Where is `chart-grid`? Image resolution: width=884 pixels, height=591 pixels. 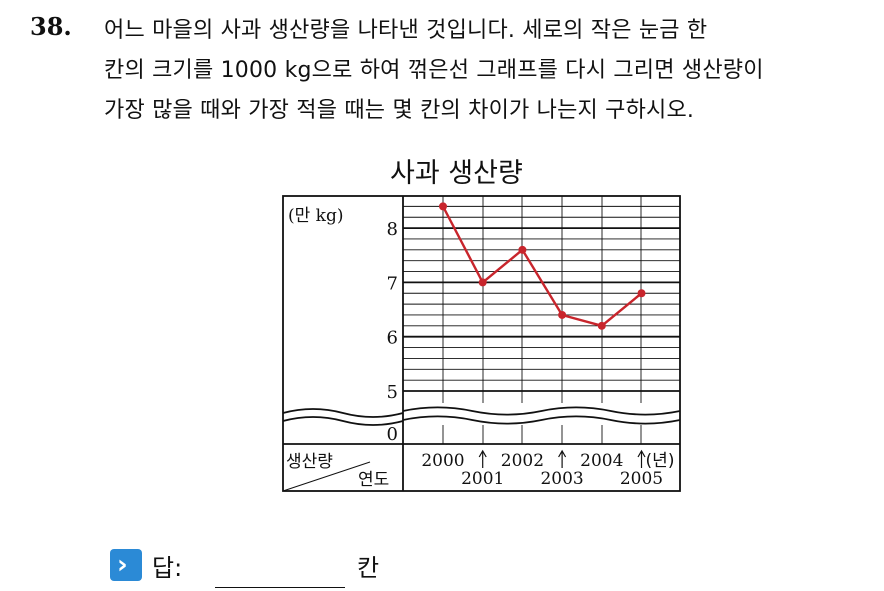
chart-grid is located at coordinates (541, 320).